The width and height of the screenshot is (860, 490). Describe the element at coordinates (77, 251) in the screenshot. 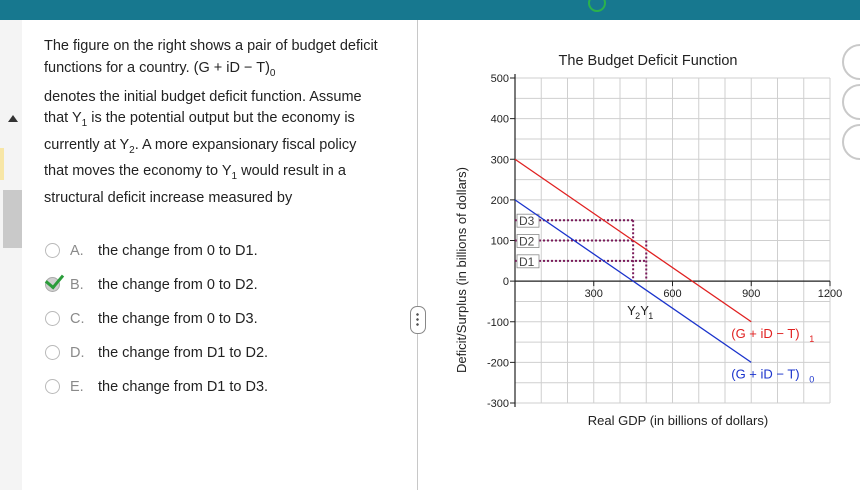

I see `option-letter: A.` at that location.